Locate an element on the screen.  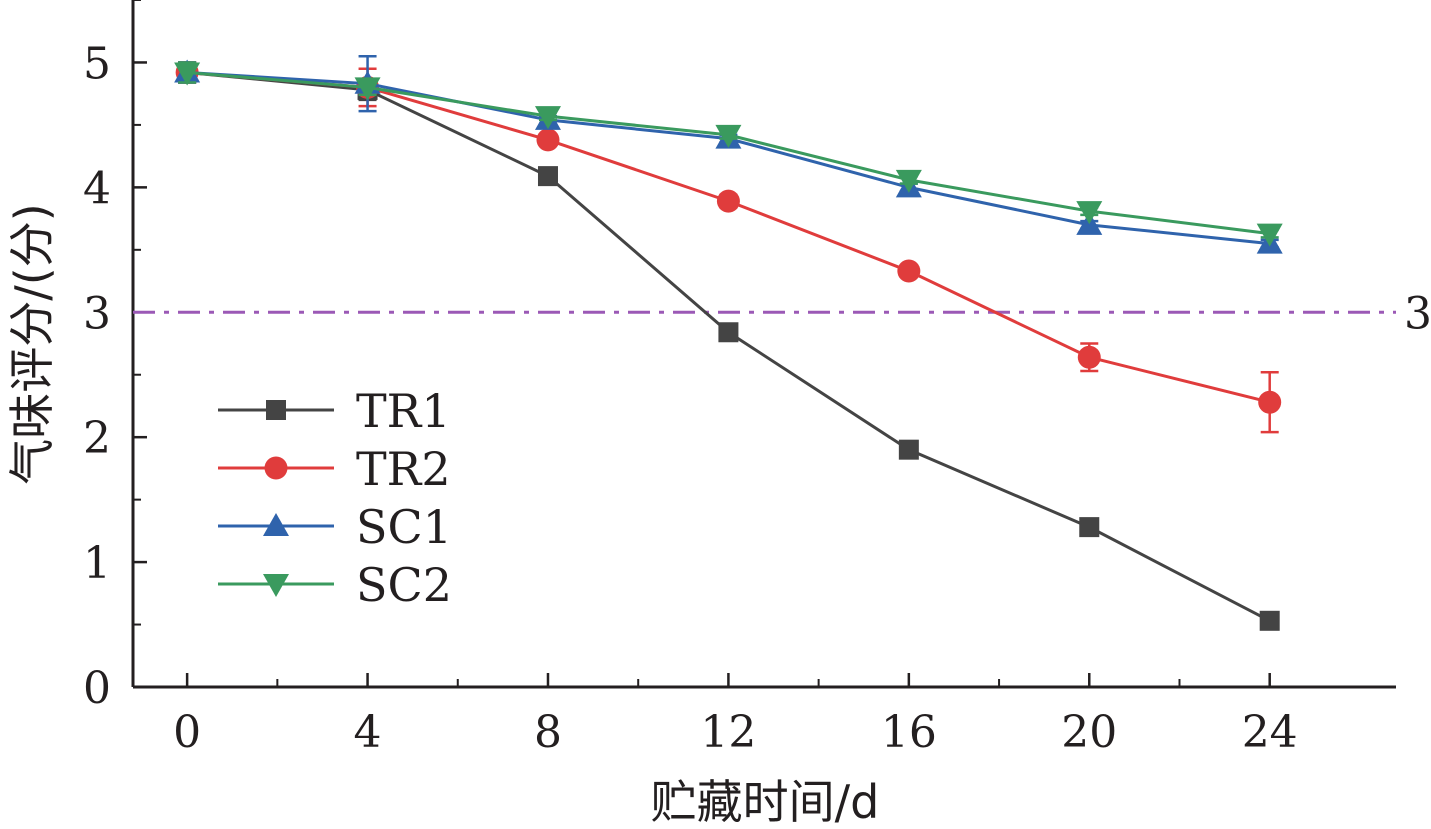
y-tick-label: 0 is located at coordinates (97, 688).